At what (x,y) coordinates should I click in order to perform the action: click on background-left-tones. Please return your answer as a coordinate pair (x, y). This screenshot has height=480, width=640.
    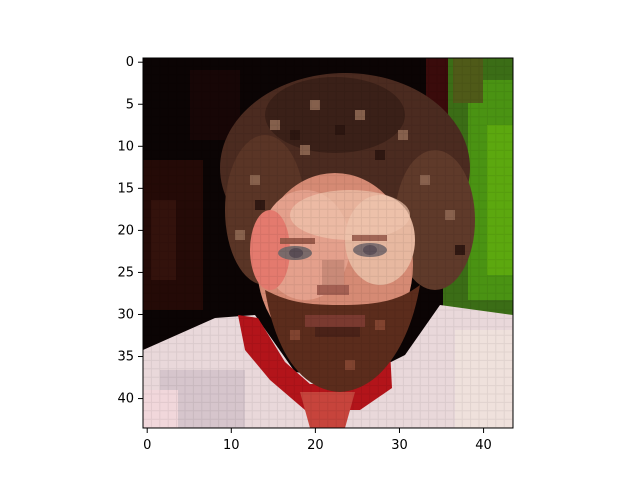
    Looking at the image, I should click on (191, 190).